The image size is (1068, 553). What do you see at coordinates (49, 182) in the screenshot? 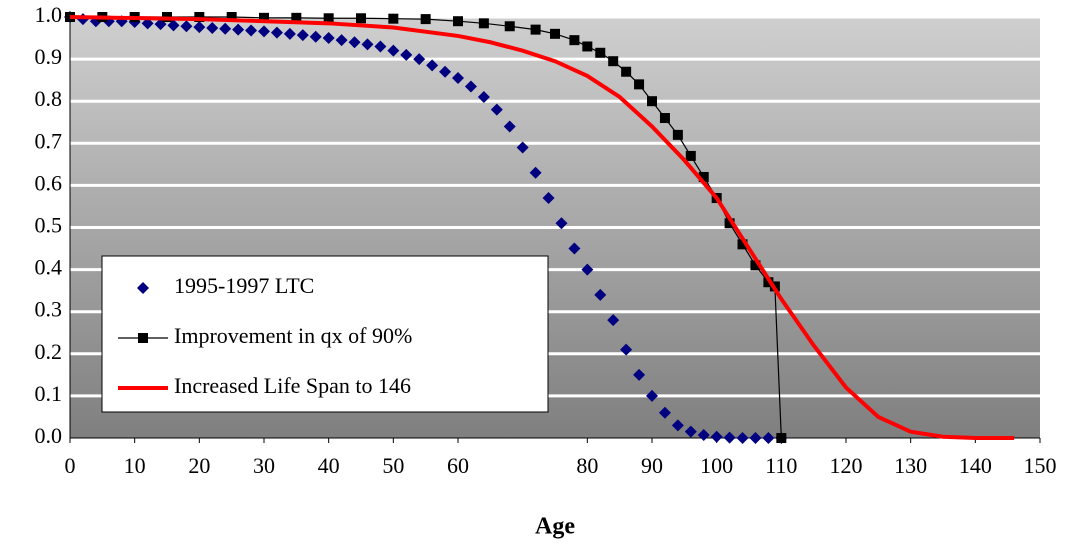
I see `y-tick-label: 0.6` at bounding box center [49, 182].